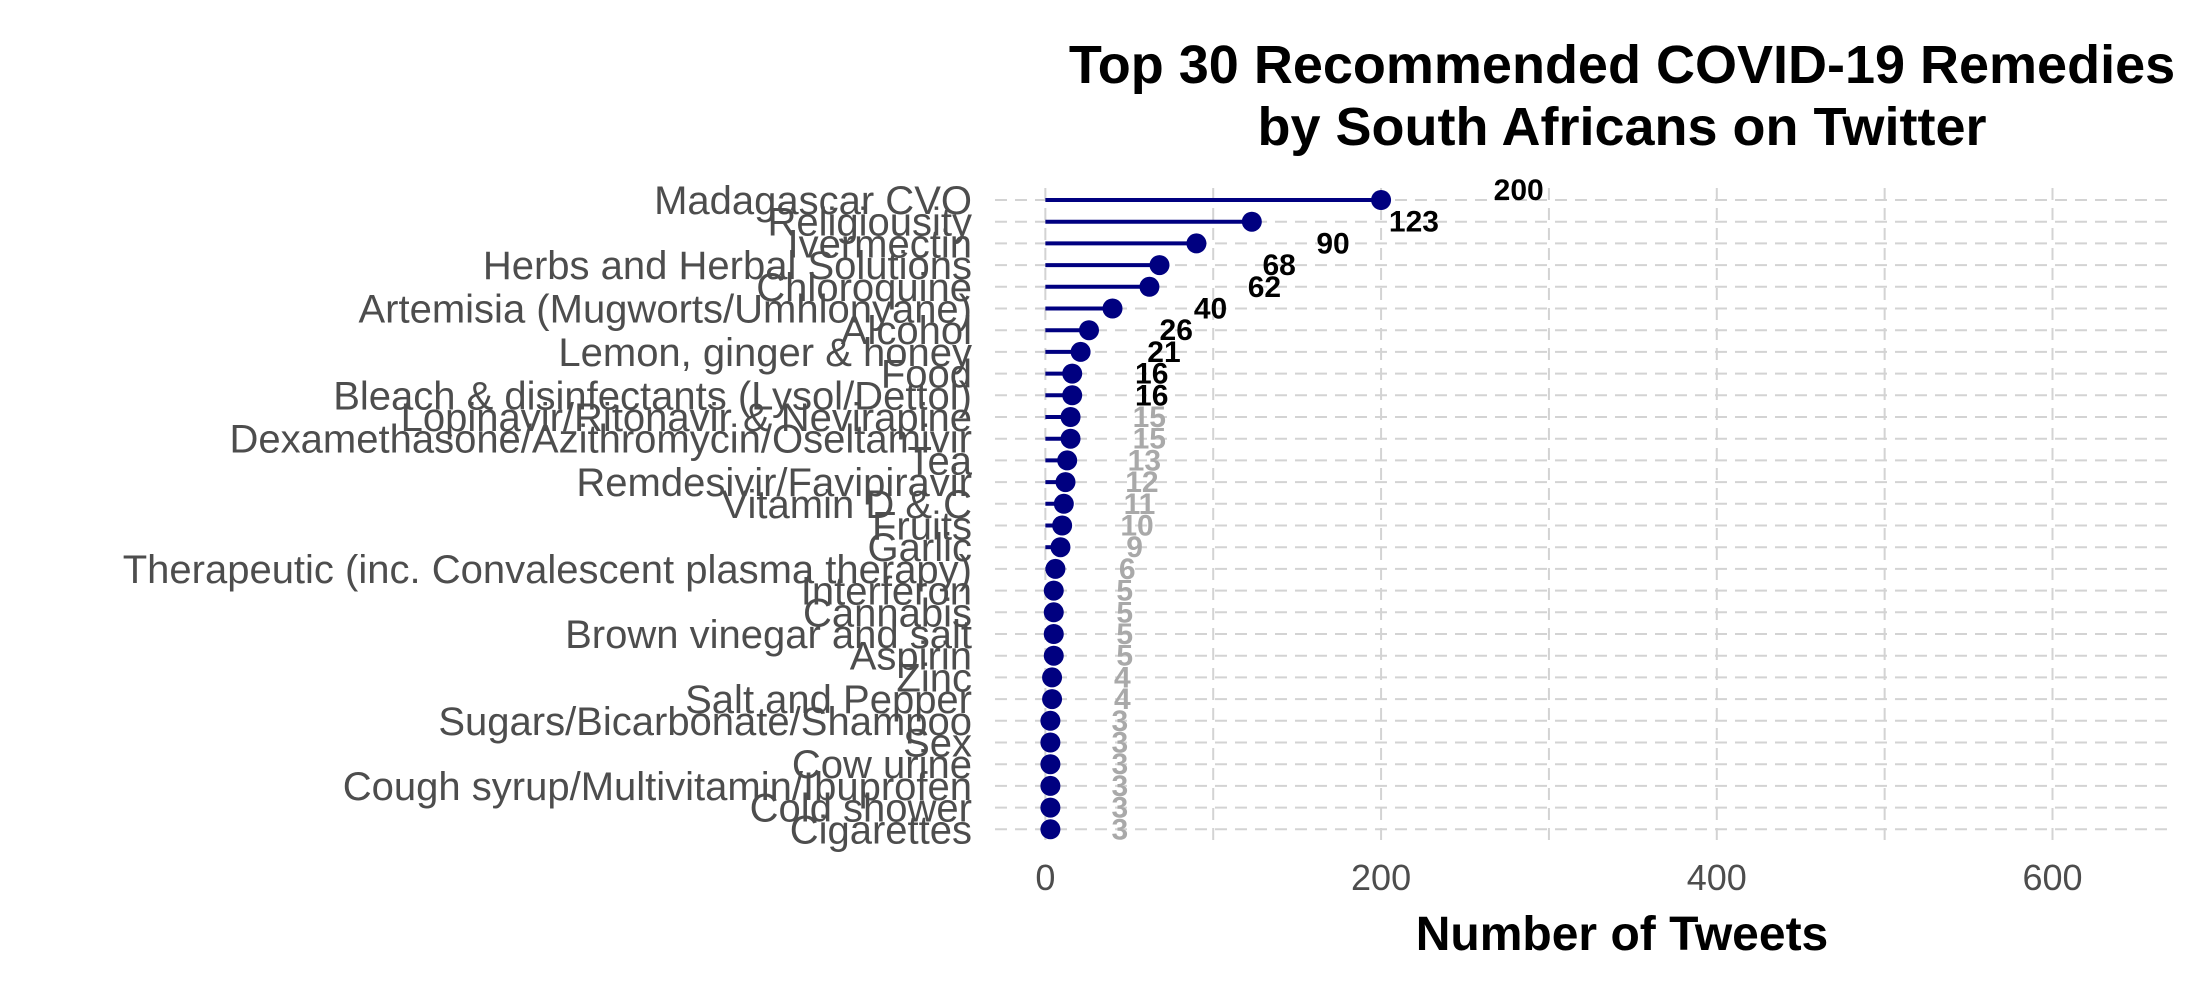 Image resolution: width=2202 pixels, height=998 pixels. Describe the element at coordinates (1622, 65) in the screenshot. I see `chart-title: Top 30 Recommended COVID-19 Remedies` at that location.